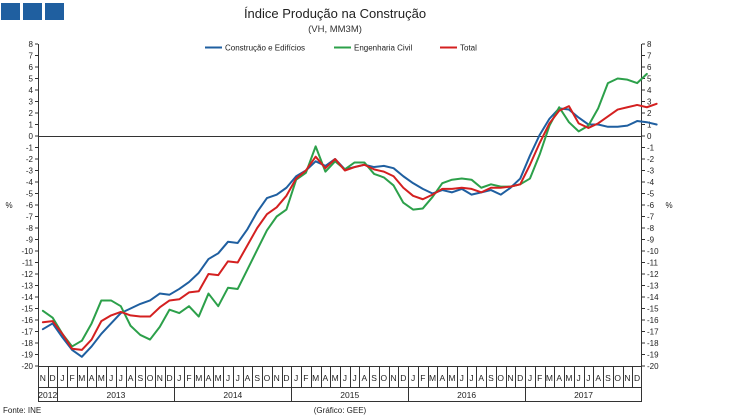 This screenshot has width=750, height=420. Describe the element at coordinates (653, 320) in the screenshot. I see `y-tick-label-right: -16` at that location.